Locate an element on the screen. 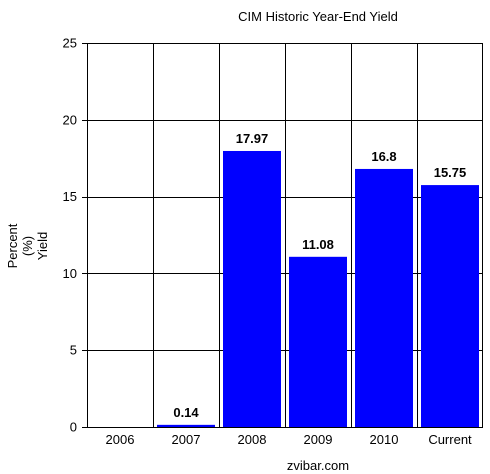 The width and height of the screenshot is (490, 474). source-label: zvibar.com is located at coordinates (318, 465).